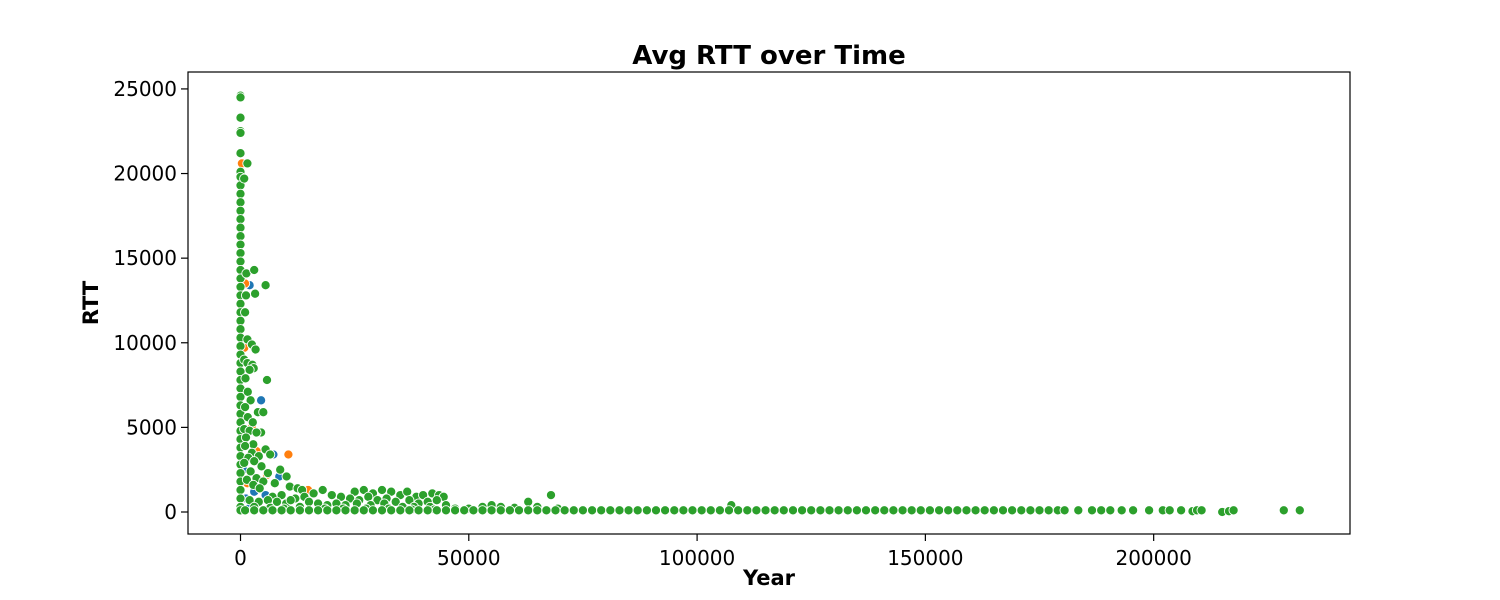 Image resolution: width=1500 pixels, height=600 pixels. I want to click on y-tick-label: 25000, so click(145, 89).